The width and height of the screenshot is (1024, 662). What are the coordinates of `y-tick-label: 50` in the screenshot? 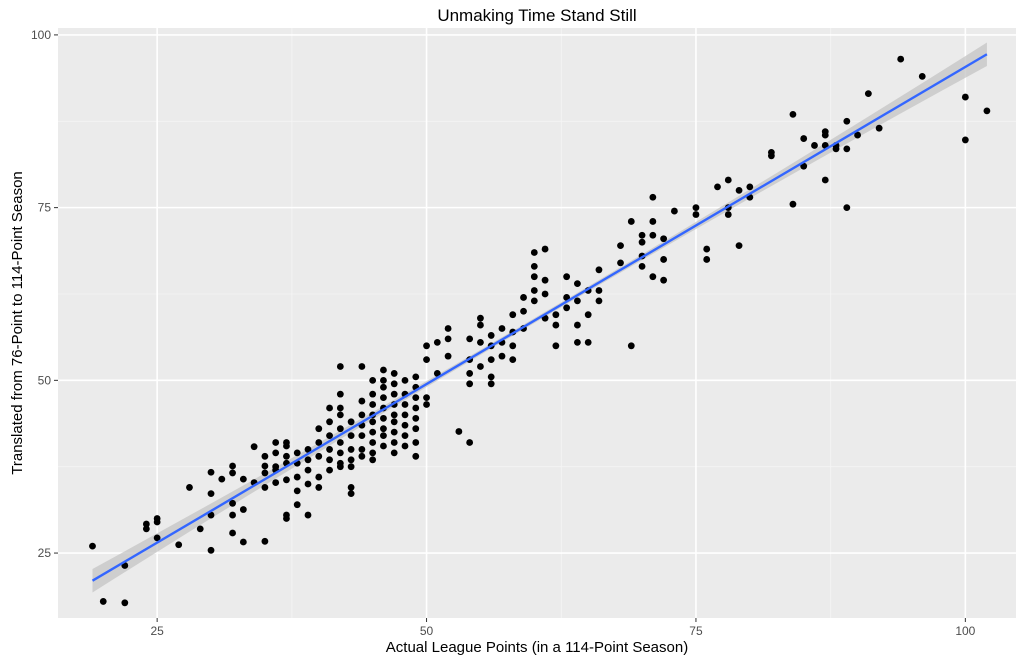 It's located at (45, 380).